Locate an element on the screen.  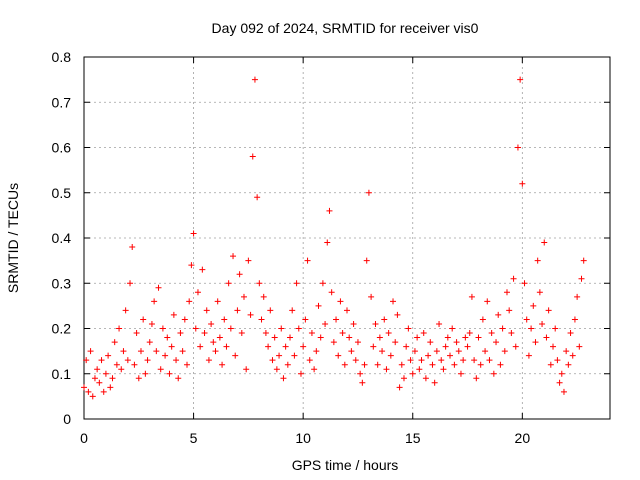
x-tick-label: 15 is located at coordinates (413, 438).